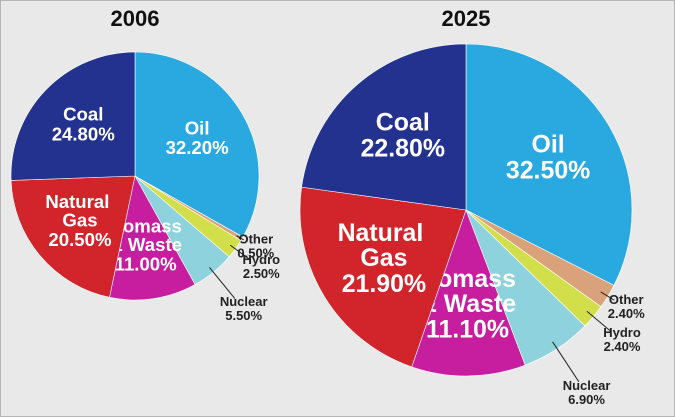  I want to click on slice-value: 32.20%, so click(198, 147).